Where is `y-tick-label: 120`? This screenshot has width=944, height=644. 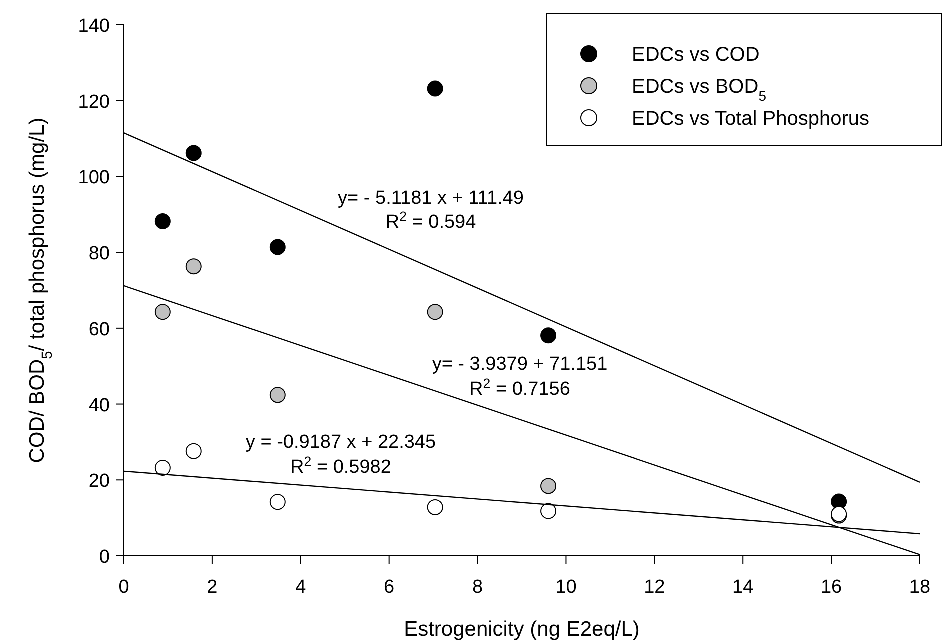 y-tick-label: 120 is located at coordinates (94, 102).